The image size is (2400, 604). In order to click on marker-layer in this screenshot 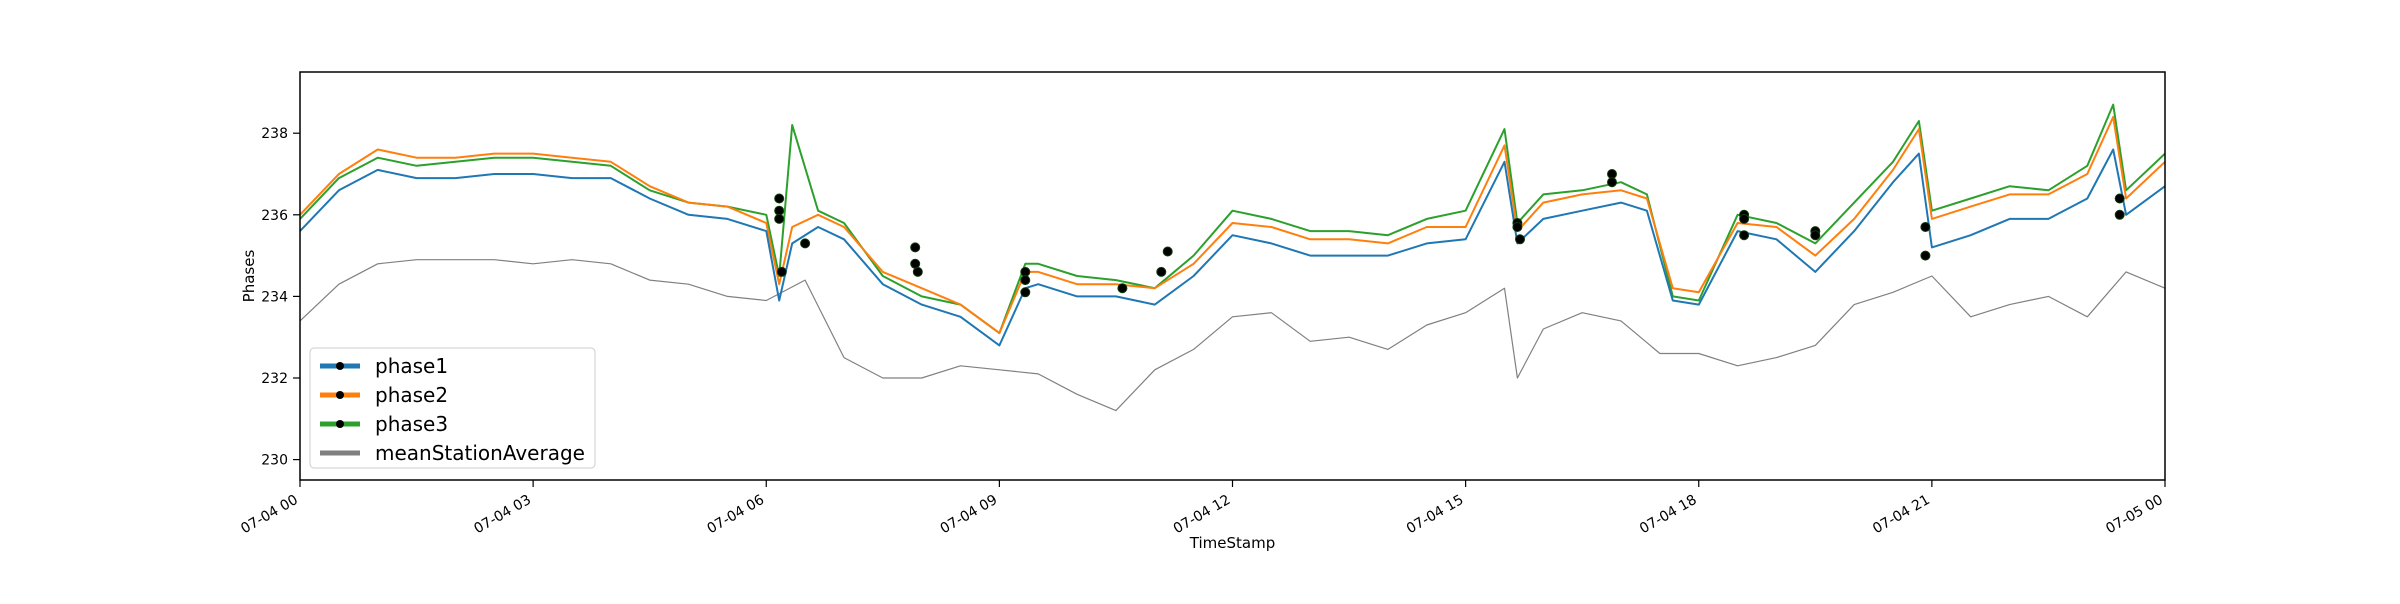, I will do `click(1449, 233)`.